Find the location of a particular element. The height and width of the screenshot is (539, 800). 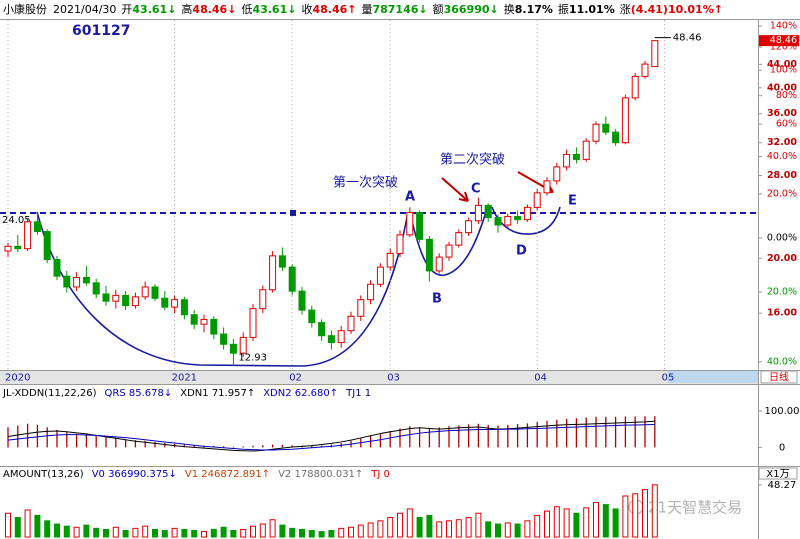

field-value: 48.46↓ is located at coordinates (214, 9).